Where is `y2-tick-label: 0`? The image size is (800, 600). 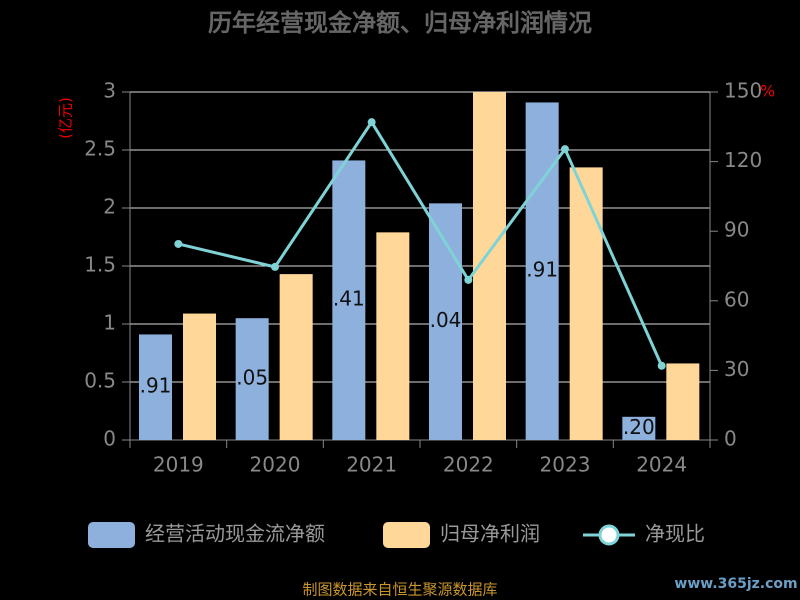 y2-tick-label: 0 is located at coordinates (730, 439).